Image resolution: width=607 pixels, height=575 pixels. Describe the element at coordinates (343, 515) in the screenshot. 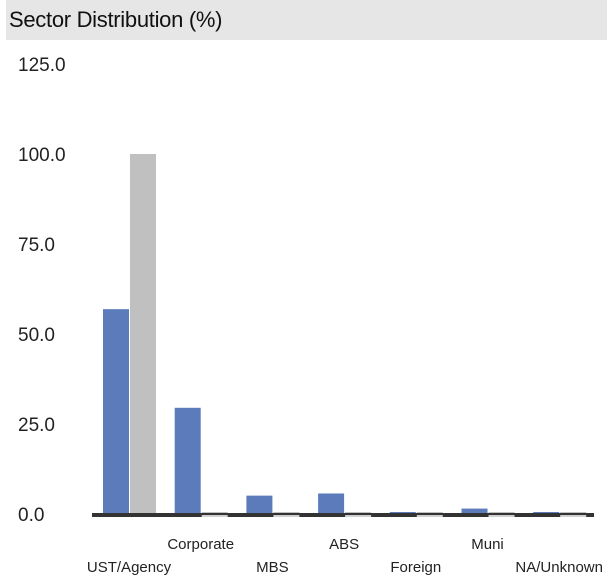

I see `x-axis-line` at that location.